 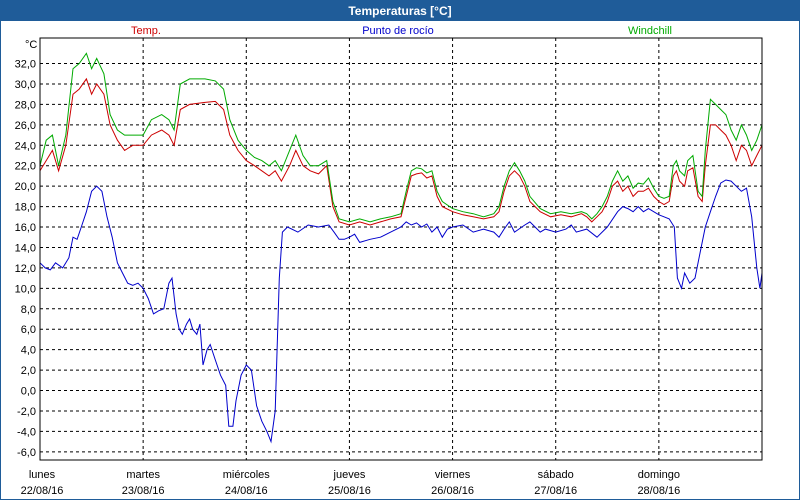 I want to click on y-unit-label: °C, so click(x=31, y=45).